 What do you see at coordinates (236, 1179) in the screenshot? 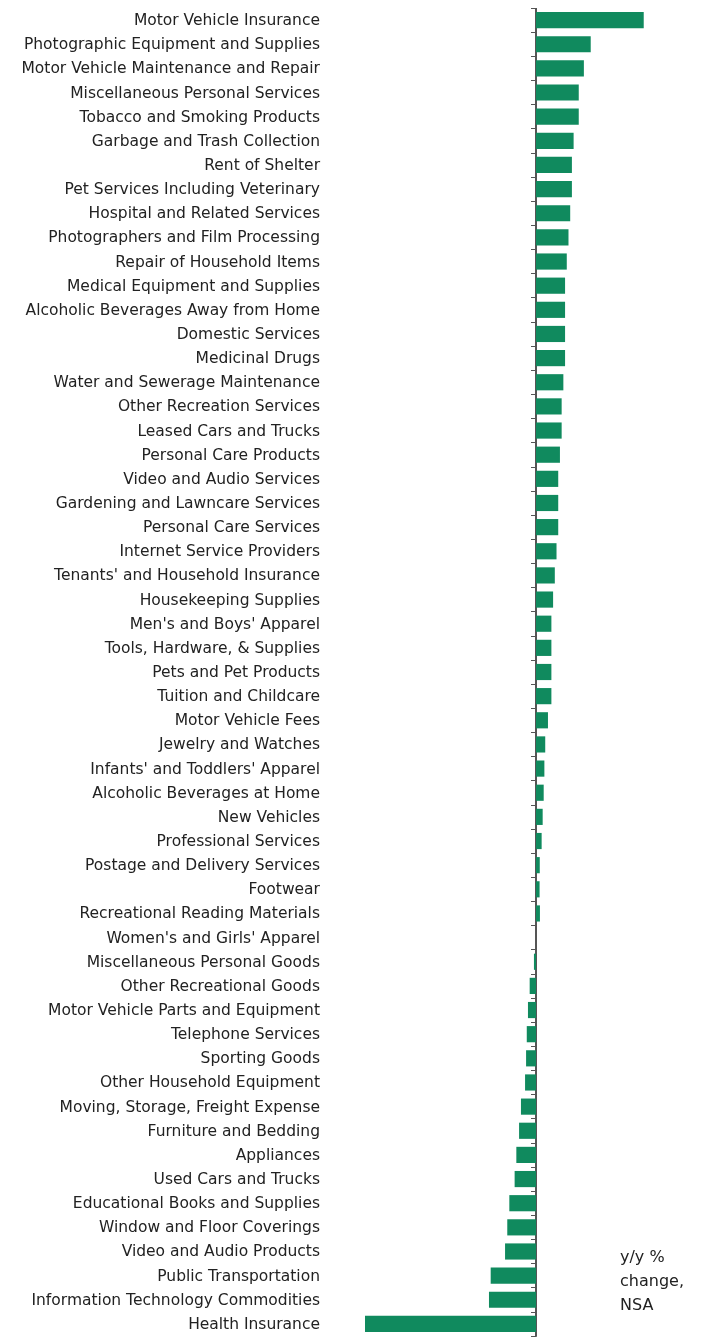
I see `y-tick-label: Used Cars and Trucks` at bounding box center [236, 1179].